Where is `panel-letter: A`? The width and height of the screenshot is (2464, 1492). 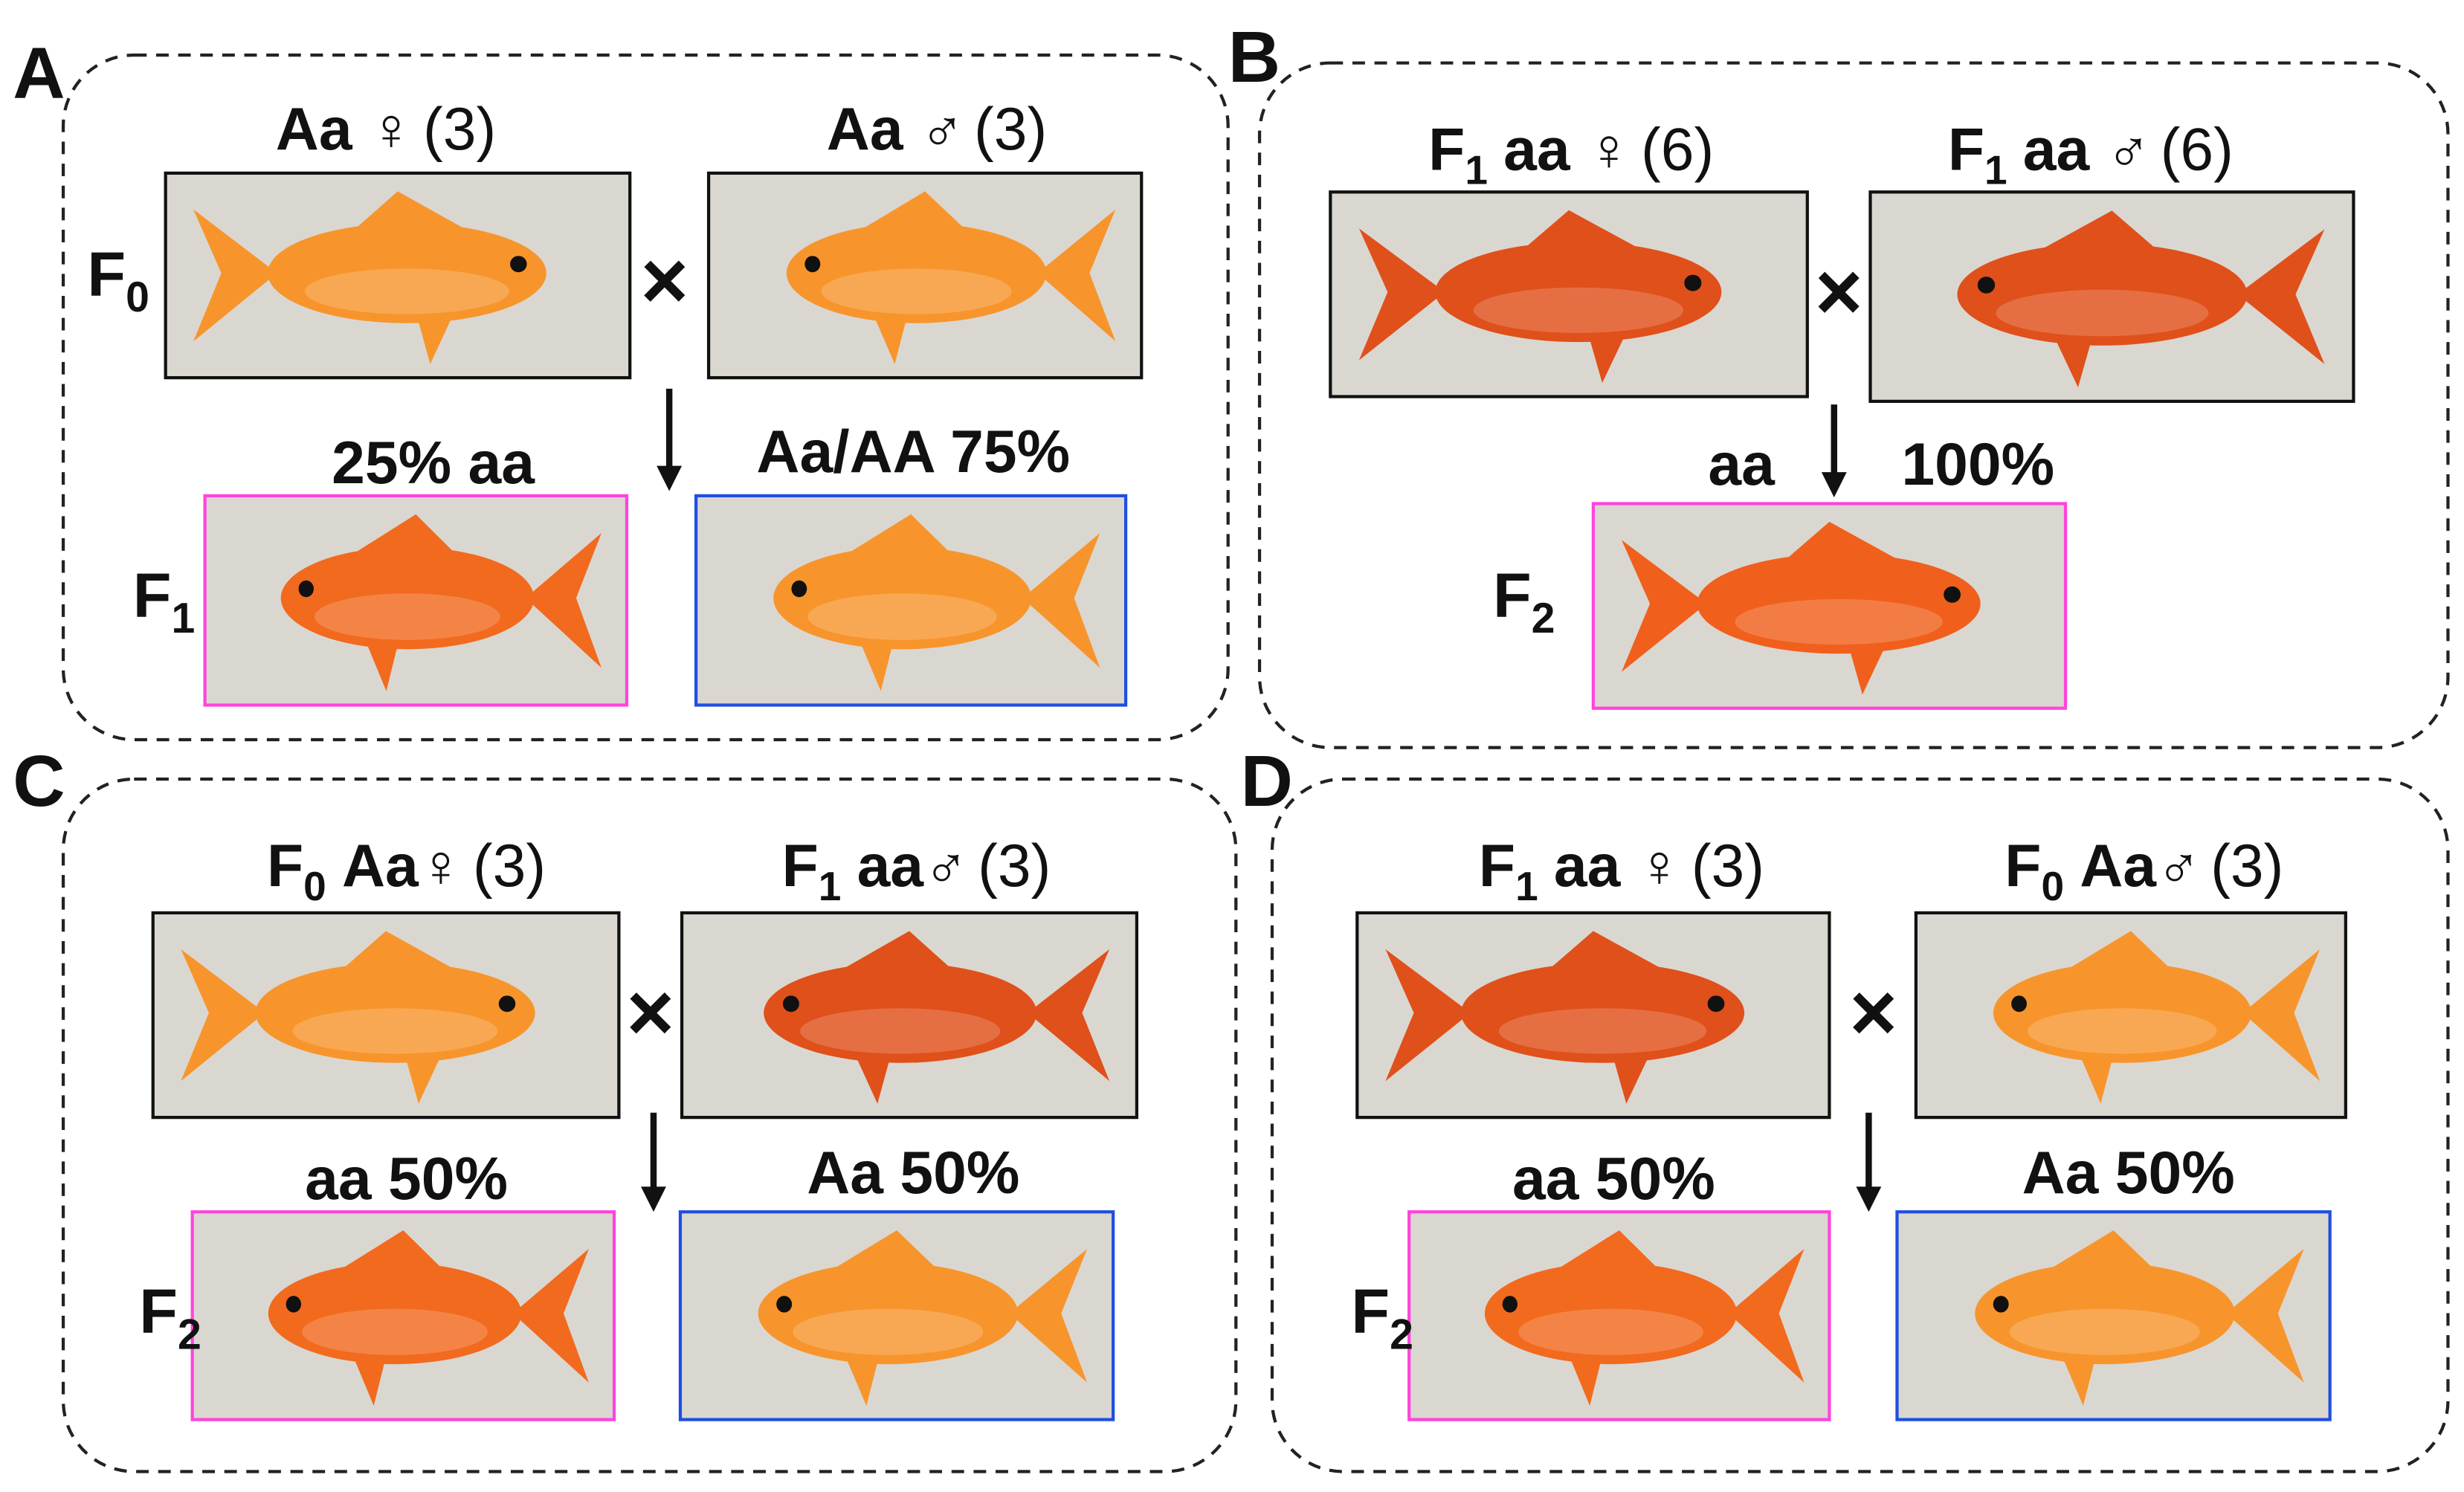
panel-letter: A is located at coordinates (39, 72).